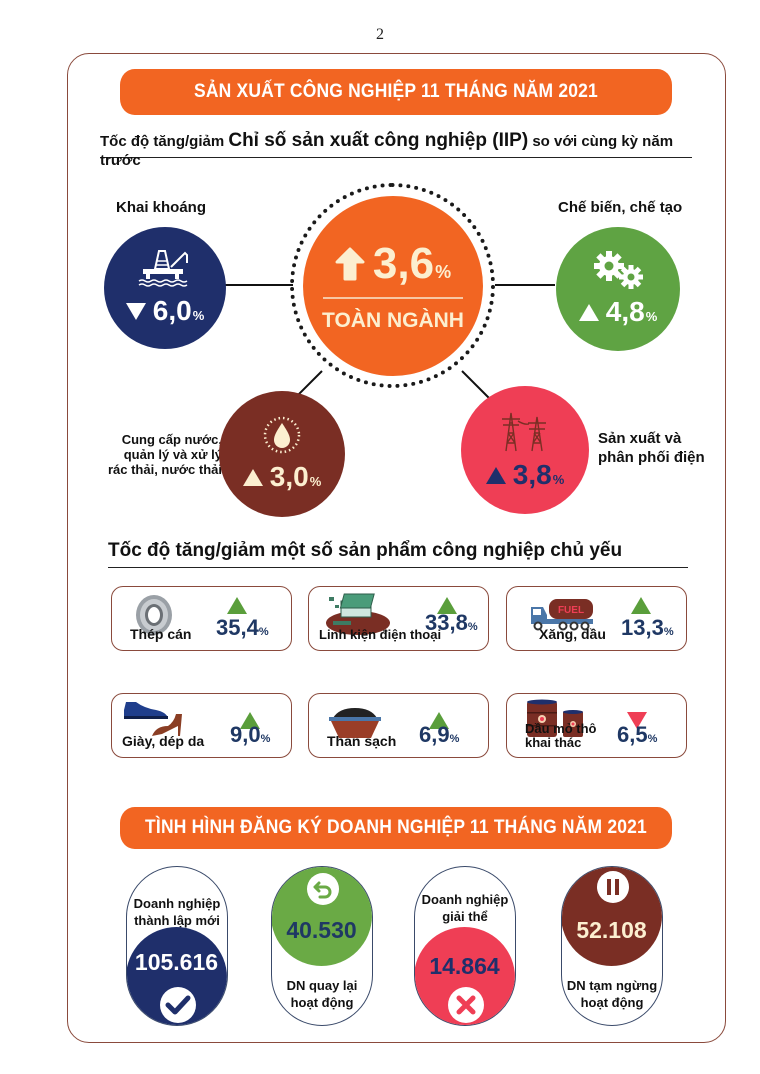 The width and height of the screenshot is (760, 1074). What do you see at coordinates (322, 916) in the screenshot?
I see `stat-value: 40.530` at bounding box center [322, 916].